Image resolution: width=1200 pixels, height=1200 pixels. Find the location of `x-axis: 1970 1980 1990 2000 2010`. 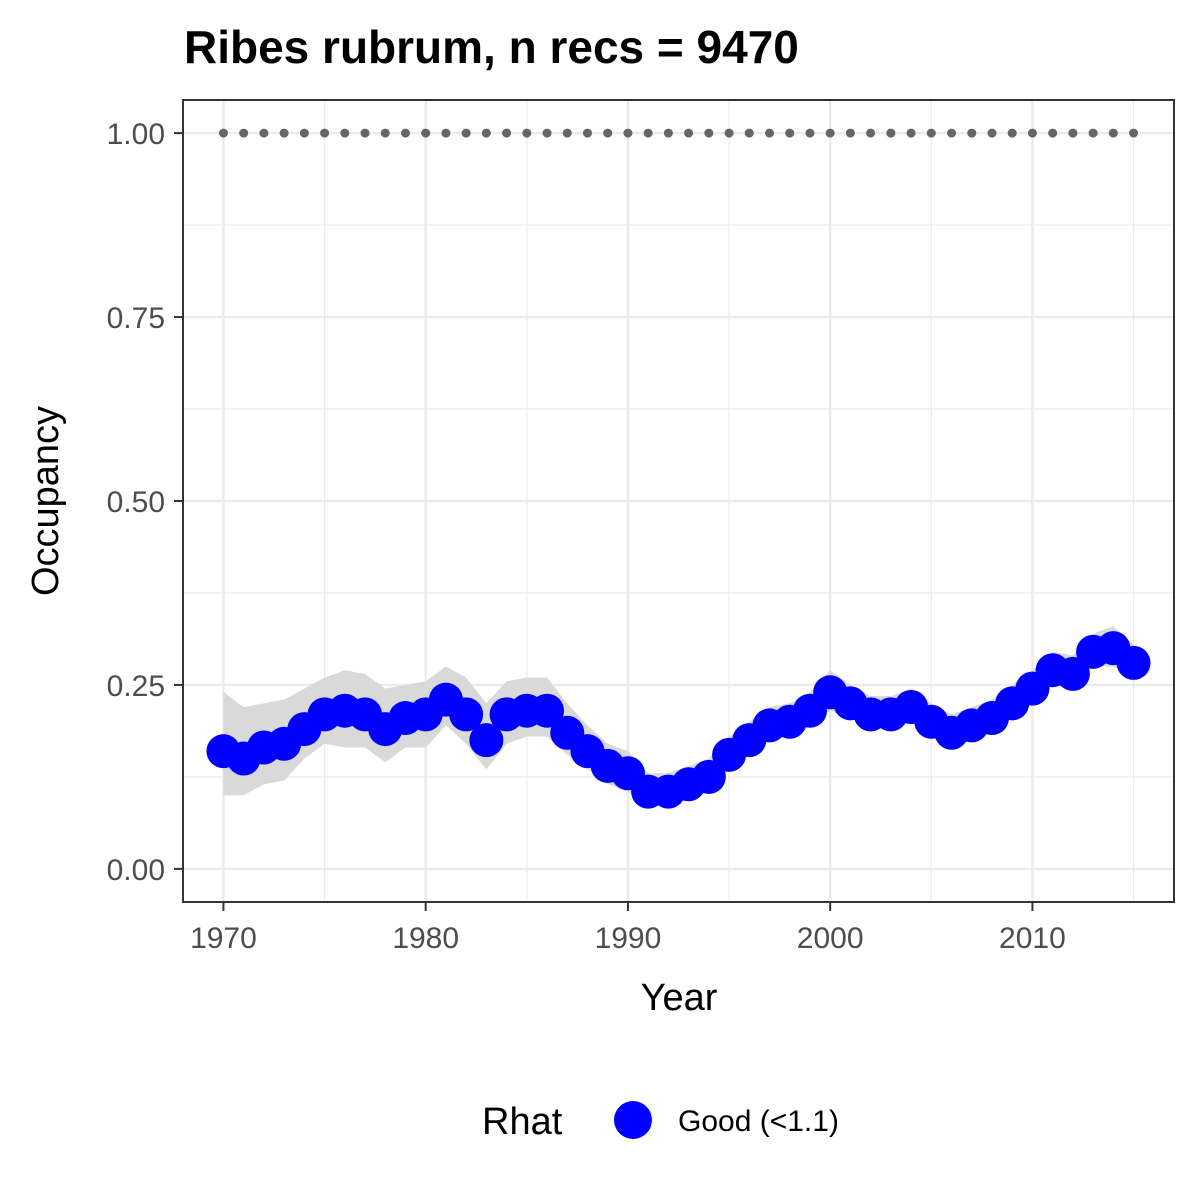

x-axis: 1970 1980 1990 2000 2010 is located at coordinates (628, 928).